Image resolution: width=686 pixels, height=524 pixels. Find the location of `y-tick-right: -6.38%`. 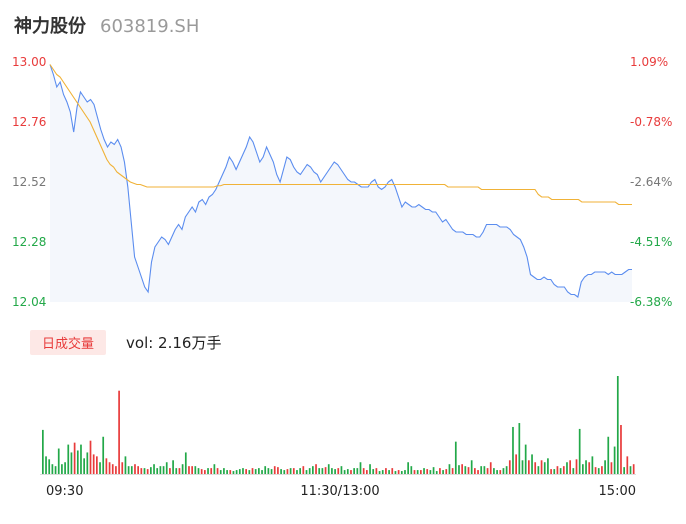

y-tick-right: -6.38% is located at coordinates (651, 302).